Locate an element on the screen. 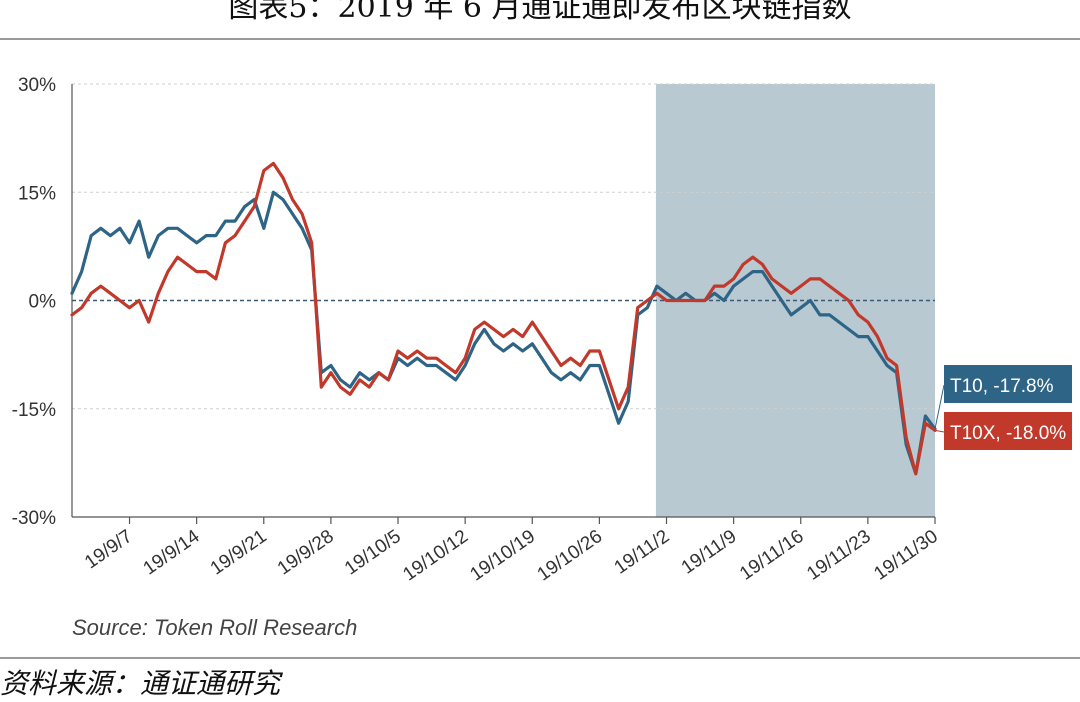 Image resolution: width=1080 pixels, height=702 pixels. x-tick-label: 19/9/28 is located at coordinates (306, 553).